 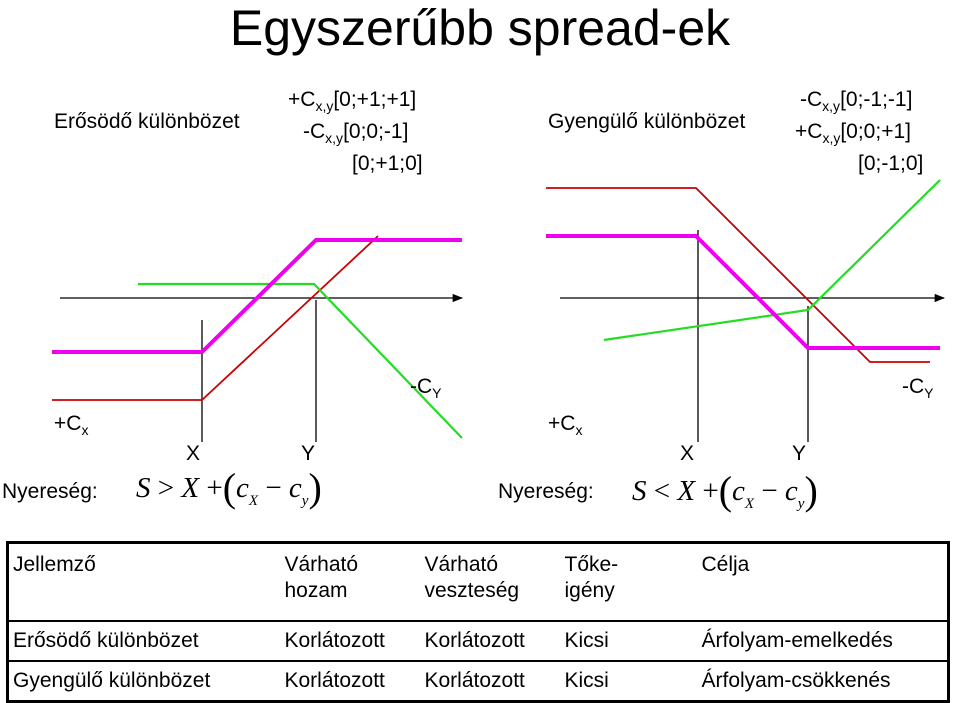 What do you see at coordinates (356, 133) in the screenshot?
I see `bull-position-2: -Cx,y[0;0;-1]` at bounding box center [356, 133].